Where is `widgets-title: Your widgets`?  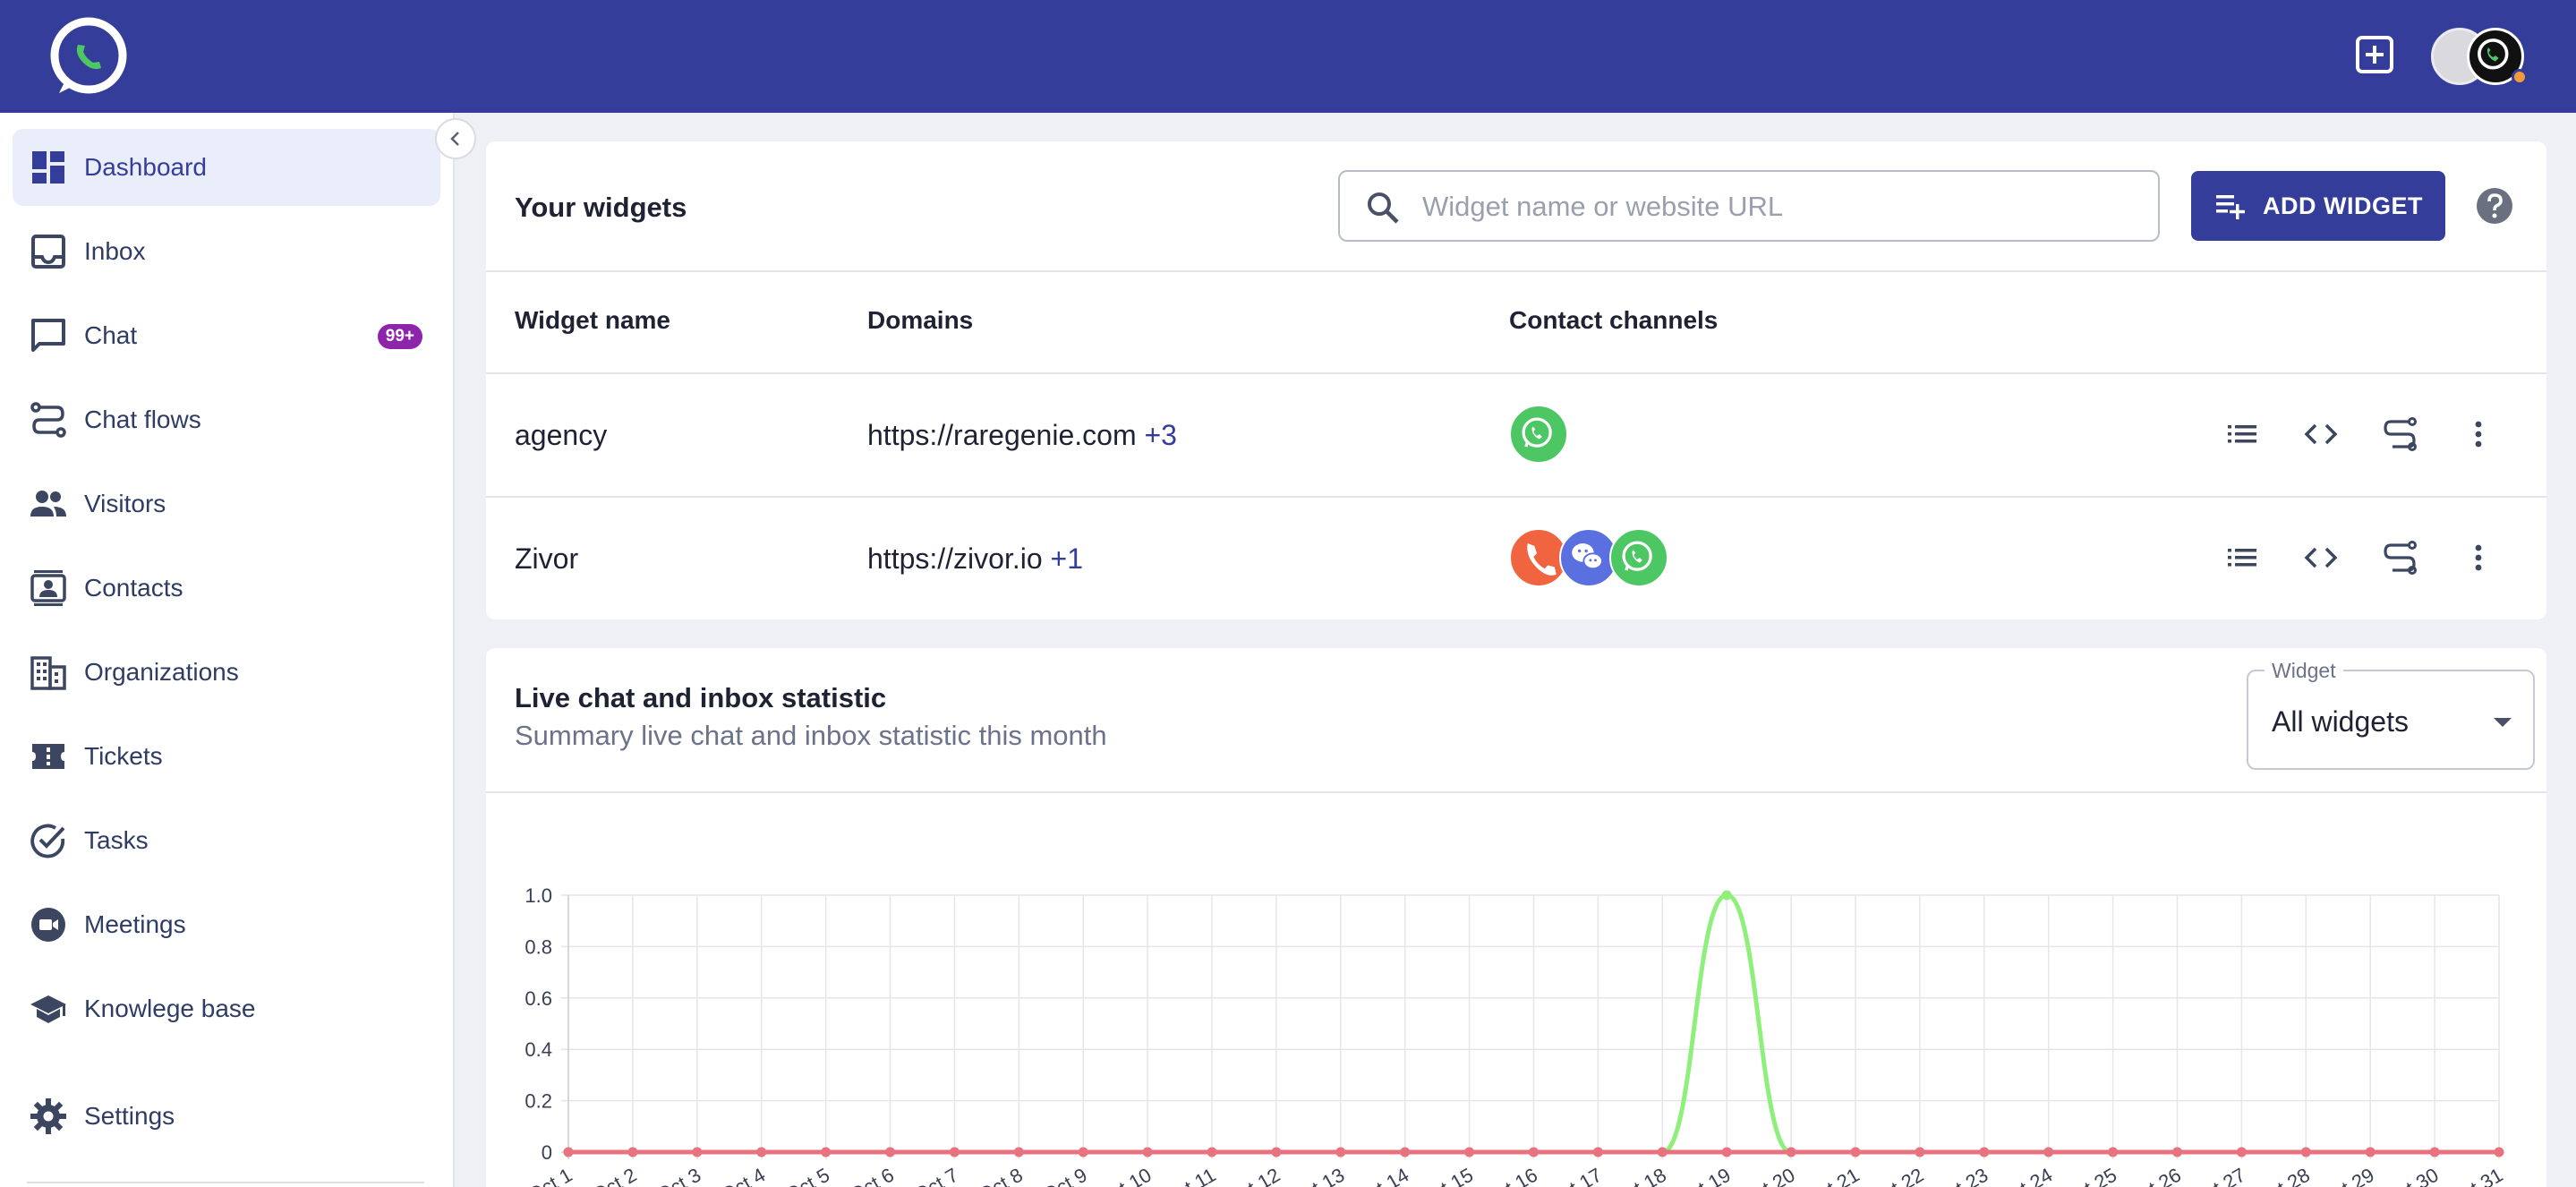
widgets-title: Your widgets is located at coordinates (601, 207).